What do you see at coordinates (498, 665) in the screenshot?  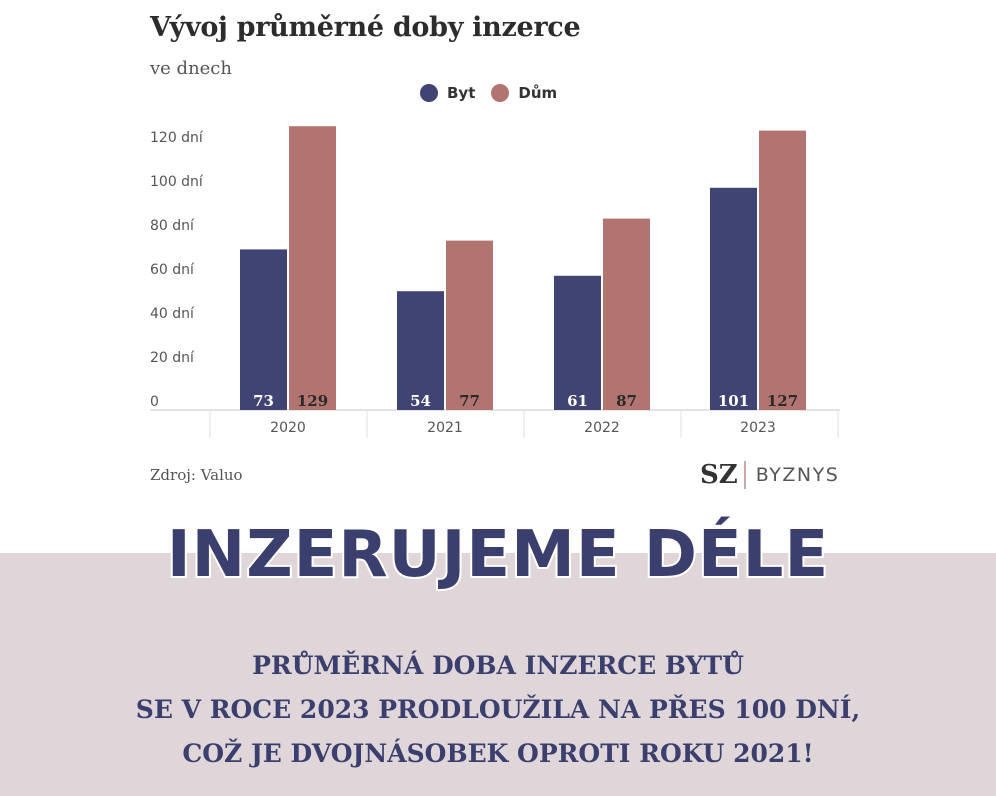 I see `body-line-1: PRŮMĚRNÁ DOBA INZERCE BYTŮ` at bounding box center [498, 665].